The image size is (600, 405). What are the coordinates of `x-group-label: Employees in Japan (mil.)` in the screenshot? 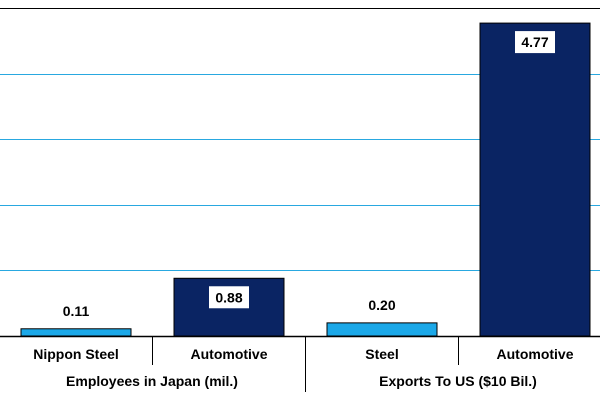 It's located at (152, 381).